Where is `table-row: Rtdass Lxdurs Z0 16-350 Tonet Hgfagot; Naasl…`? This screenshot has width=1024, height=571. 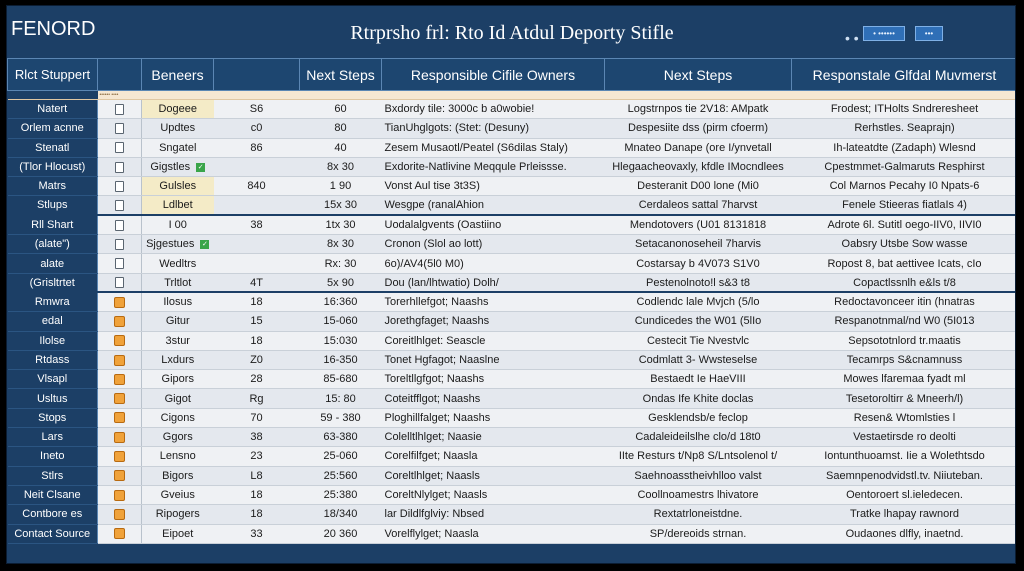 table-row: Rtdass Lxdurs Z0 16-350 Tonet Hgfagot; Naasl… is located at coordinates (511, 360).